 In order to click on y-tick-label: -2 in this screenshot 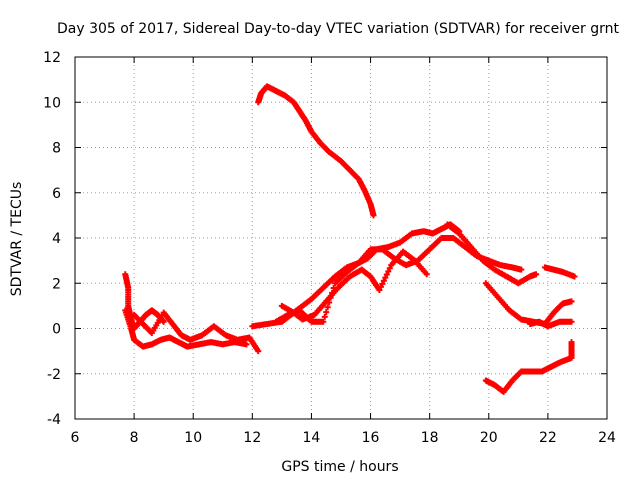, I will do `click(54, 375)`.